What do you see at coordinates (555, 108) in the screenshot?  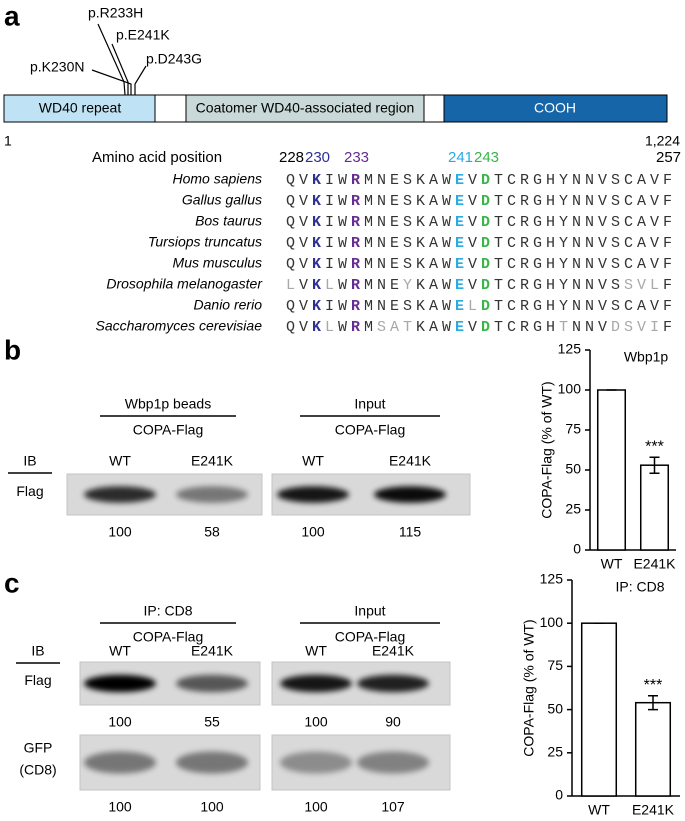 I see `domain-label: COOH` at bounding box center [555, 108].